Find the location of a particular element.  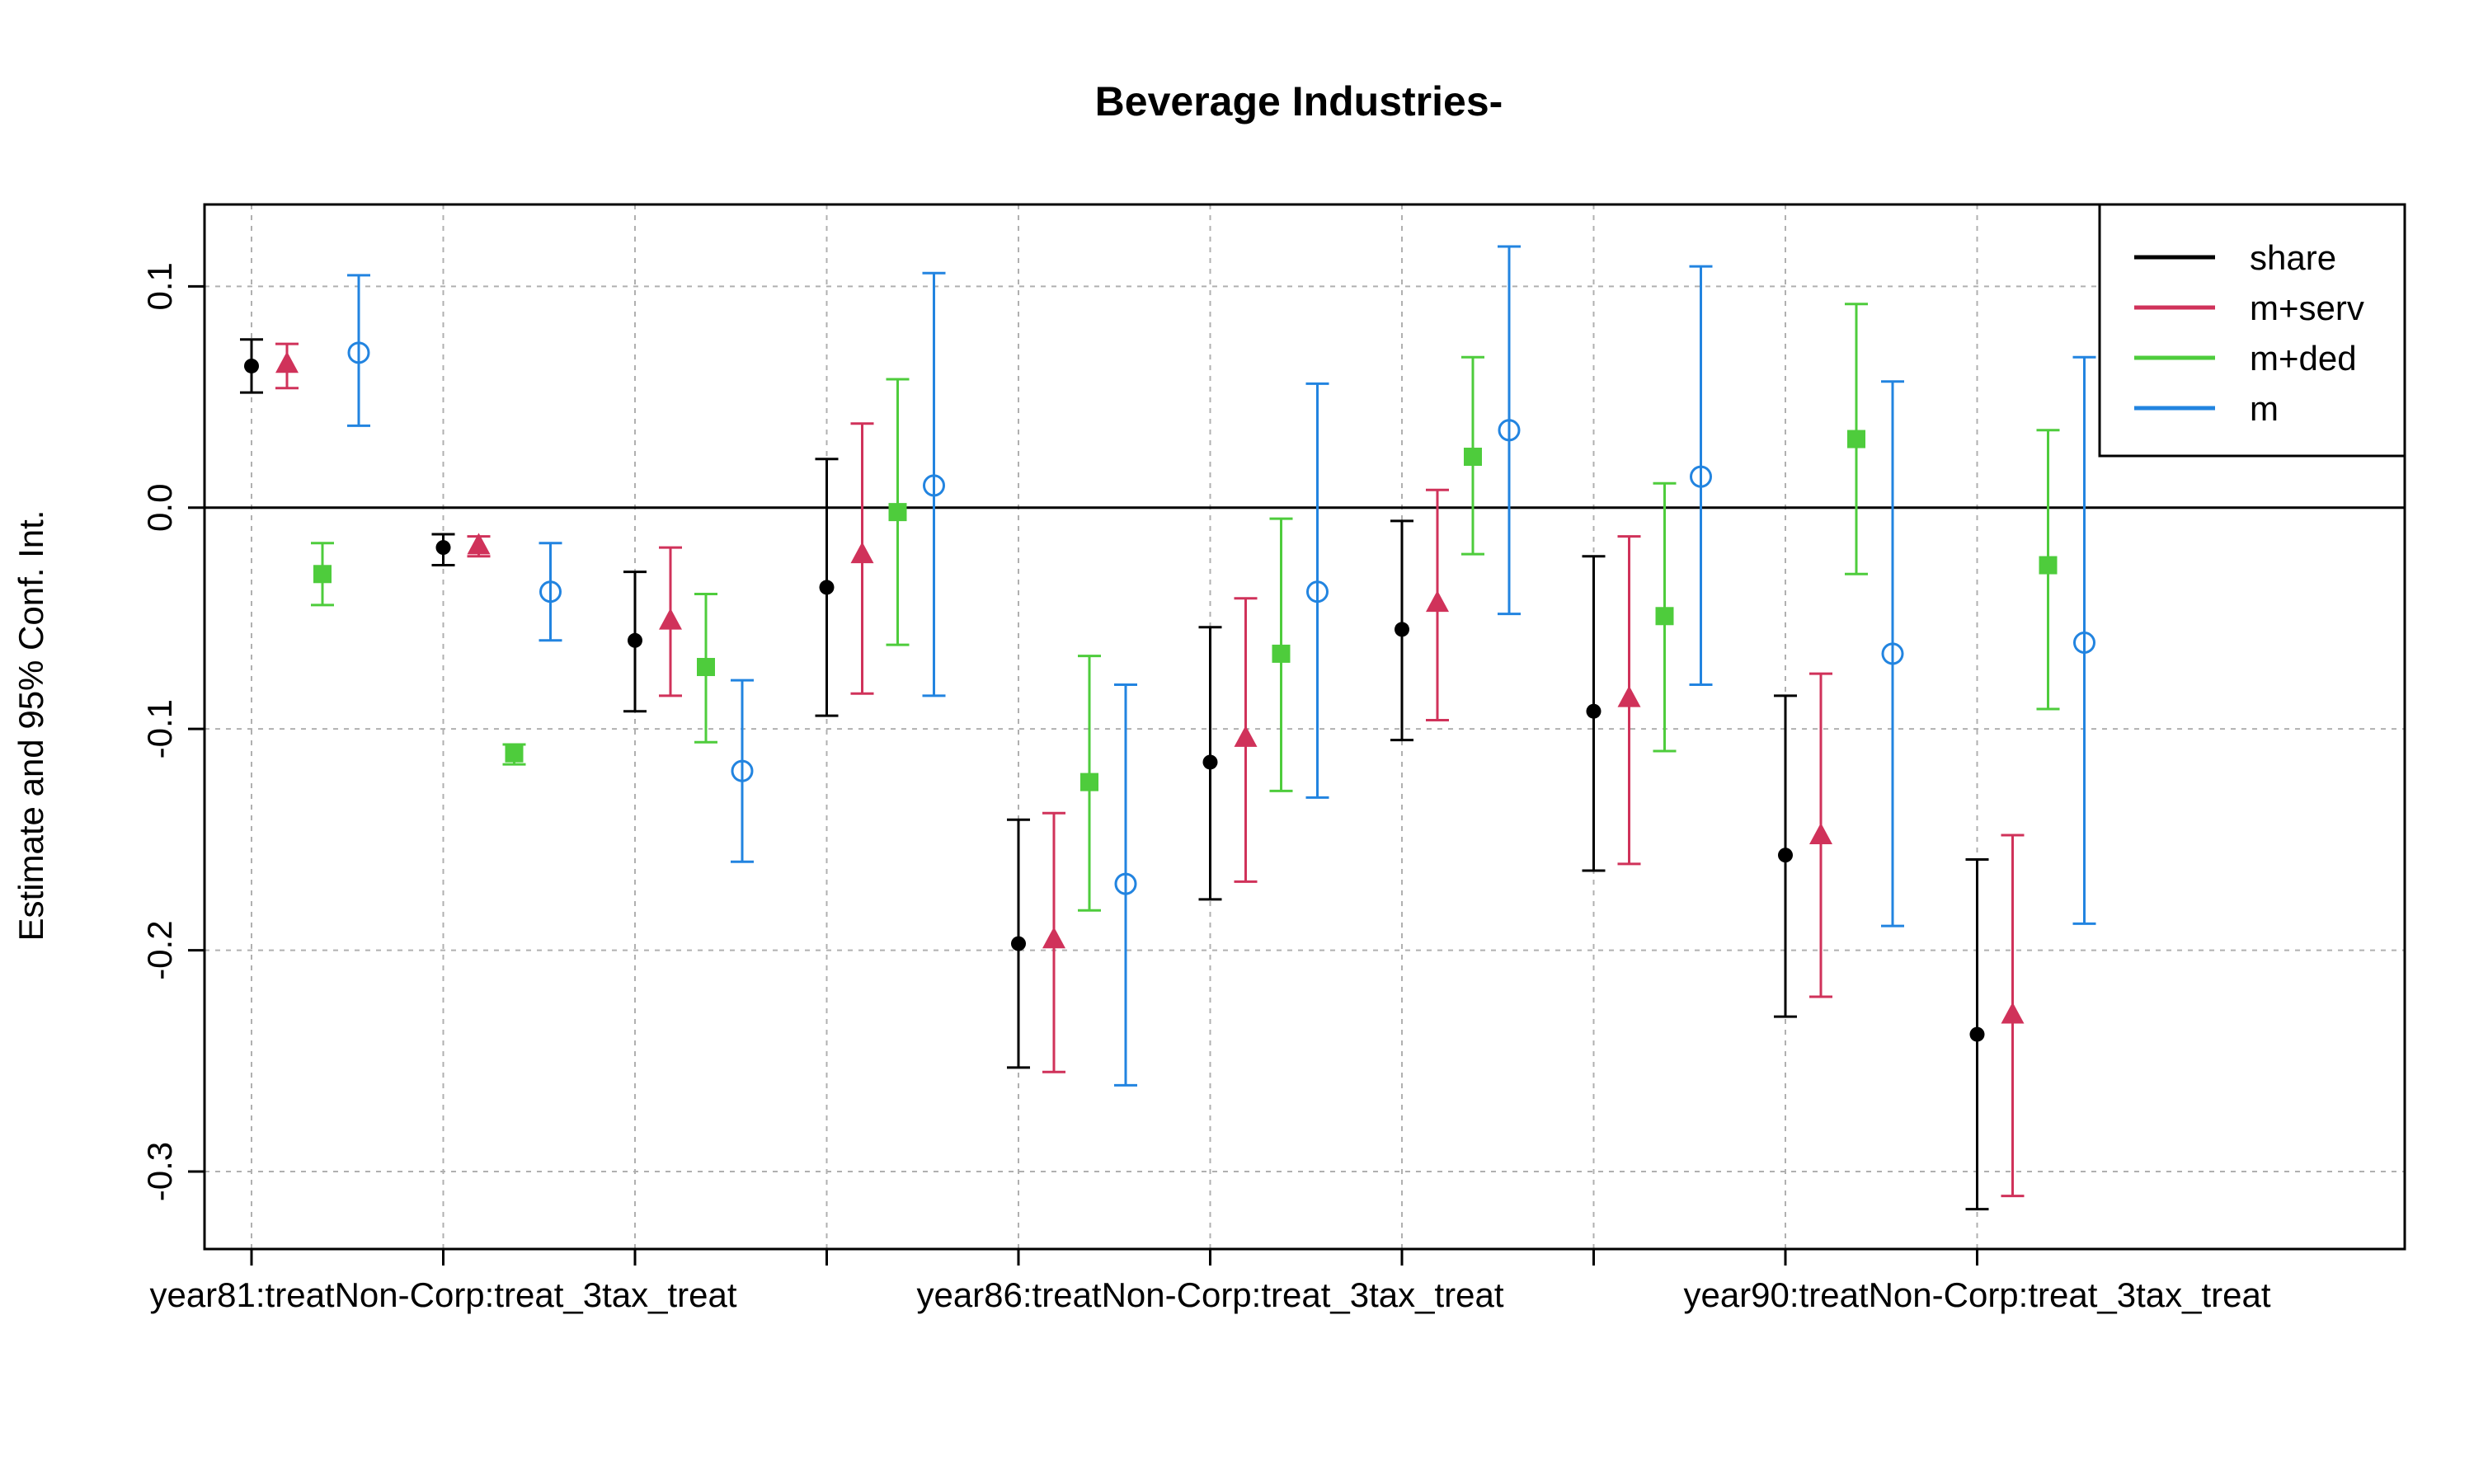

legend-item-m-ded: m+ded is located at coordinates (2245, 358).